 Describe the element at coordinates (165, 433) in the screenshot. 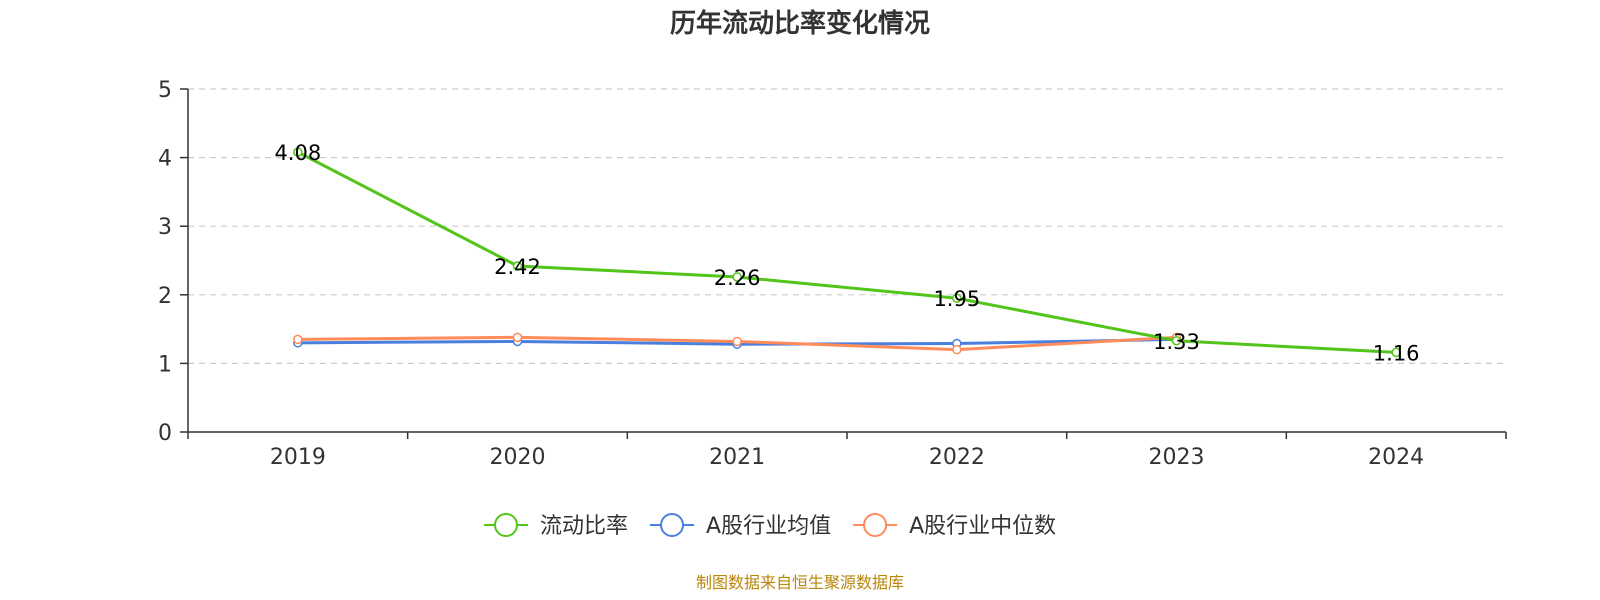

I see `y-tick-label: 0` at that location.